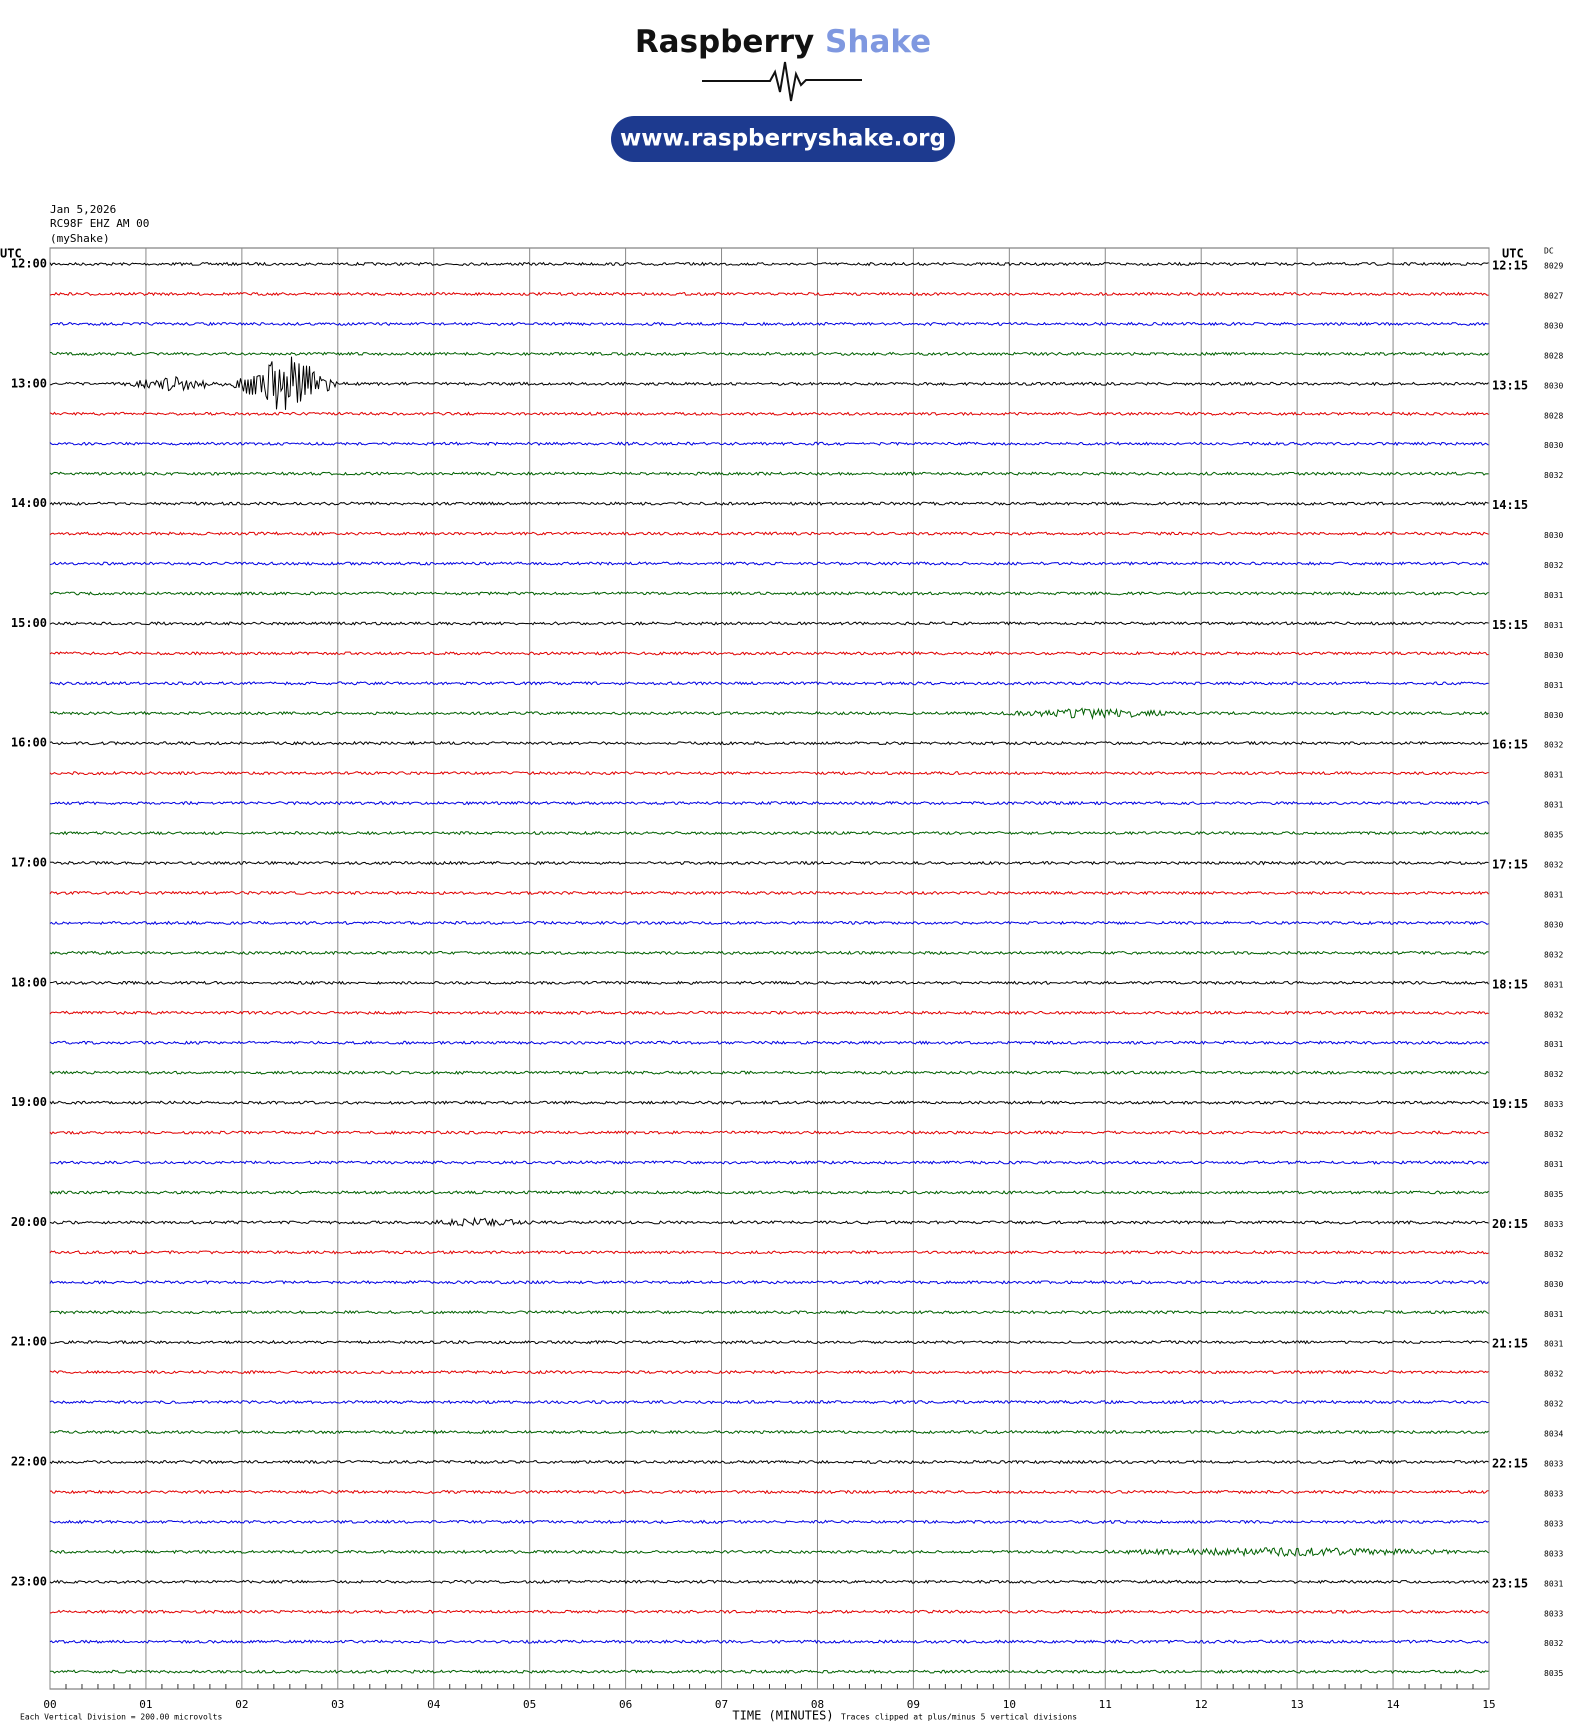  What do you see at coordinates (1393, 1704) in the screenshot?
I see `x-tick-label: 14` at bounding box center [1393, 1704].